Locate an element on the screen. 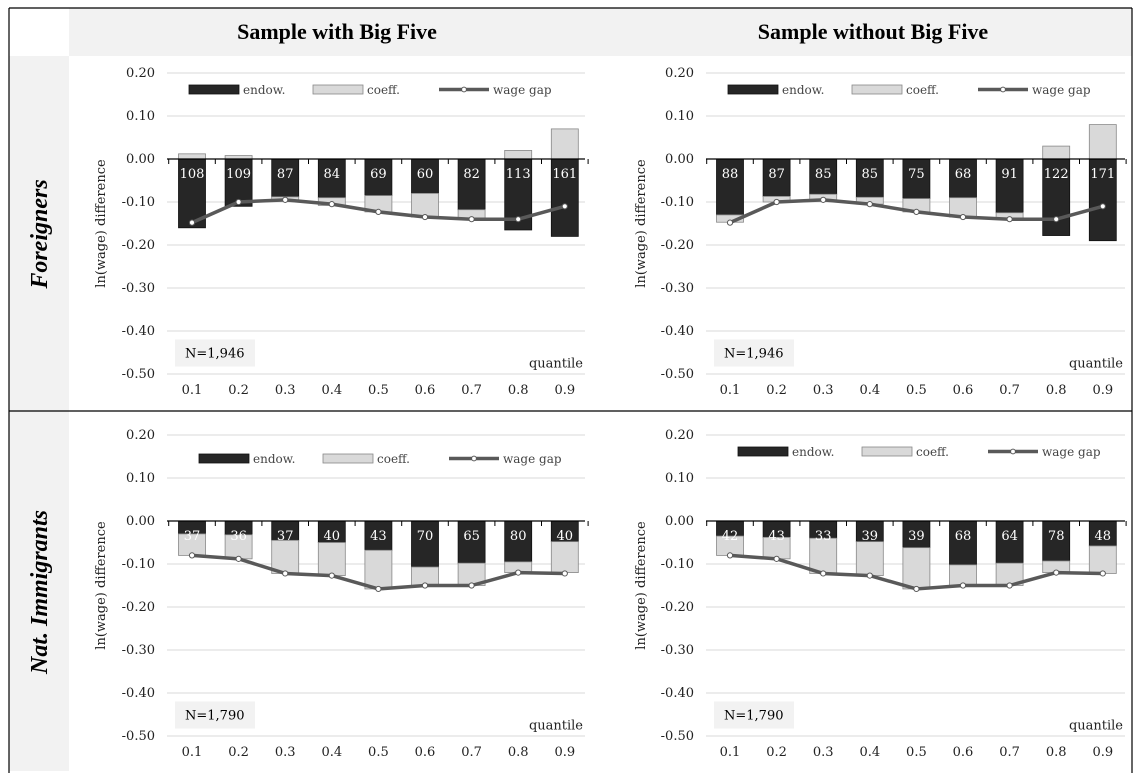 The image size is (1134, 773). bar-value-label: 171 is located at coordinates (1102, 174).